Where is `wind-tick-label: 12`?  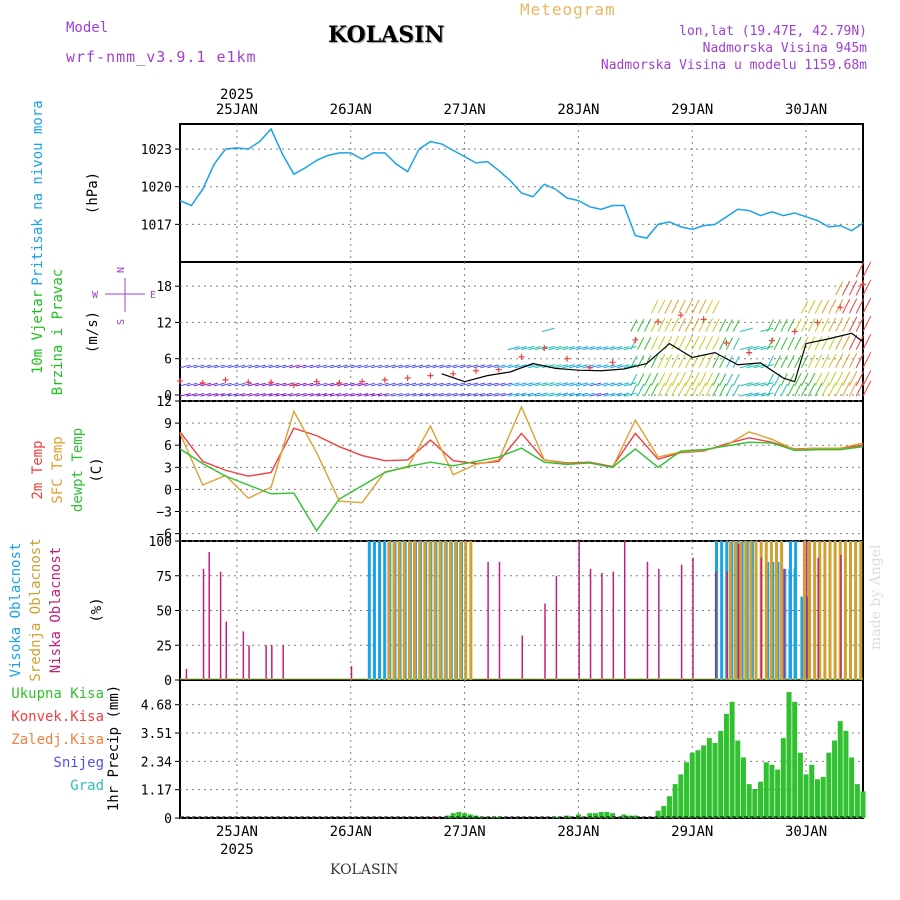 wind-tick-label: 12 is located at coordinates (164, 323).